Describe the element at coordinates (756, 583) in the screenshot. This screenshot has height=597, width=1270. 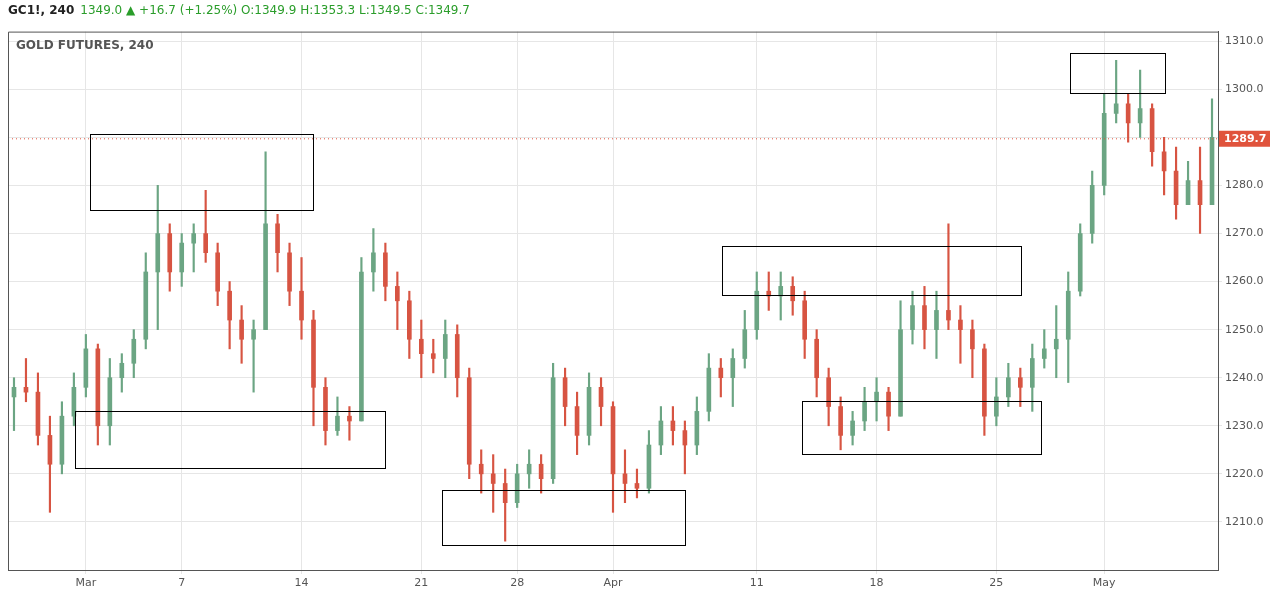
I see `x-tick-label: 11` at that location.